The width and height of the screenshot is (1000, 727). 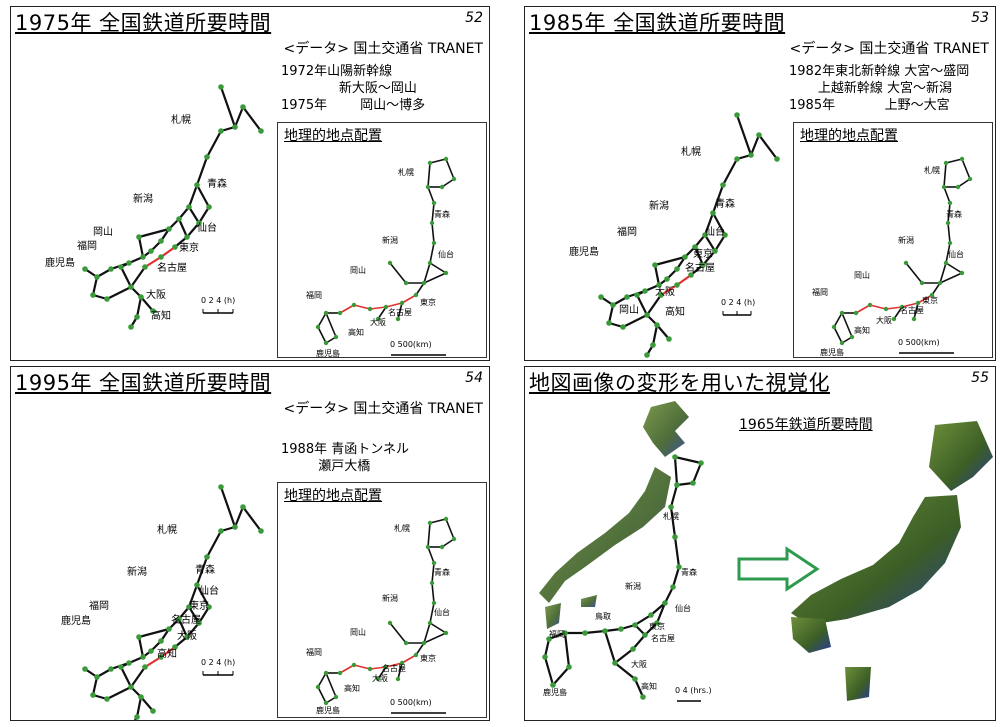 What do you see at coordinates (156, 294) in the screenshot?
I see `city-label-osaka: 大阪` at bounding box center [156, 294].